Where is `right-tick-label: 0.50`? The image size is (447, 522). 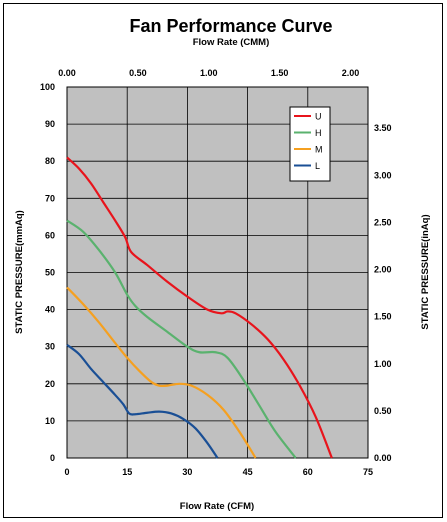
right-tick-label: 0.50 is located at coordinates (383, 411).